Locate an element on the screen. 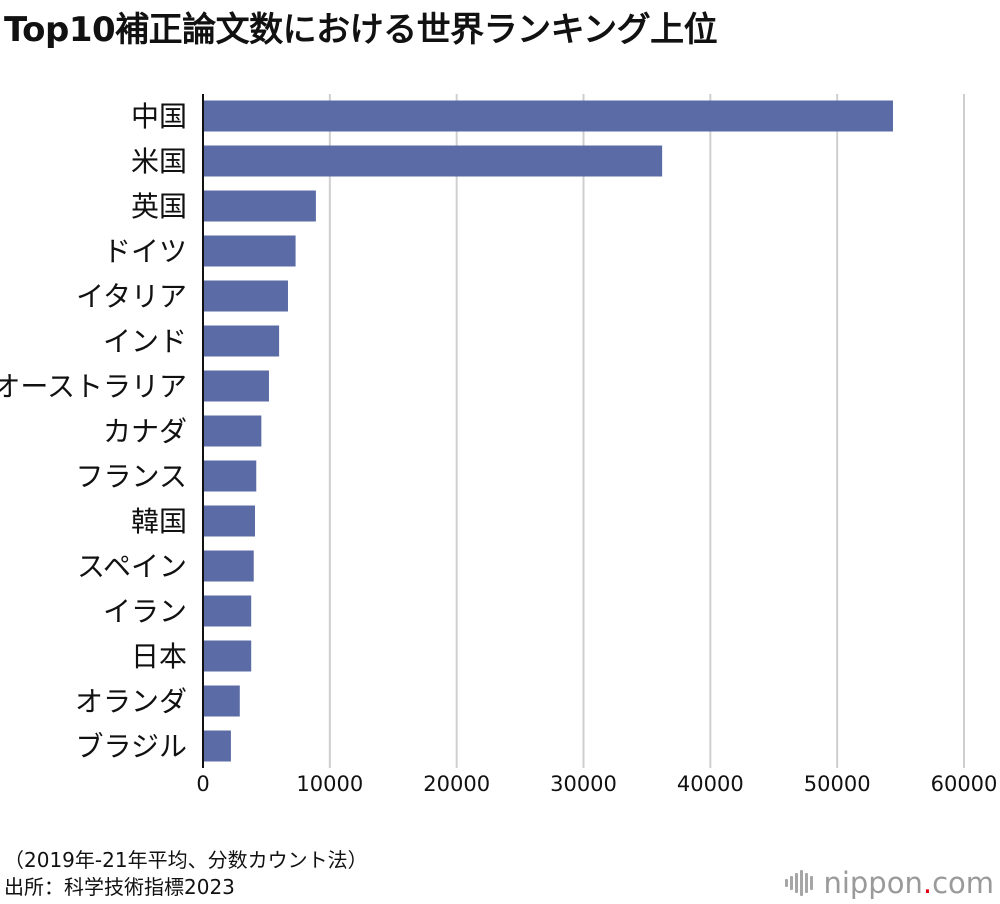  x-tick-label: 40000 is located at coordinates (710, 784).